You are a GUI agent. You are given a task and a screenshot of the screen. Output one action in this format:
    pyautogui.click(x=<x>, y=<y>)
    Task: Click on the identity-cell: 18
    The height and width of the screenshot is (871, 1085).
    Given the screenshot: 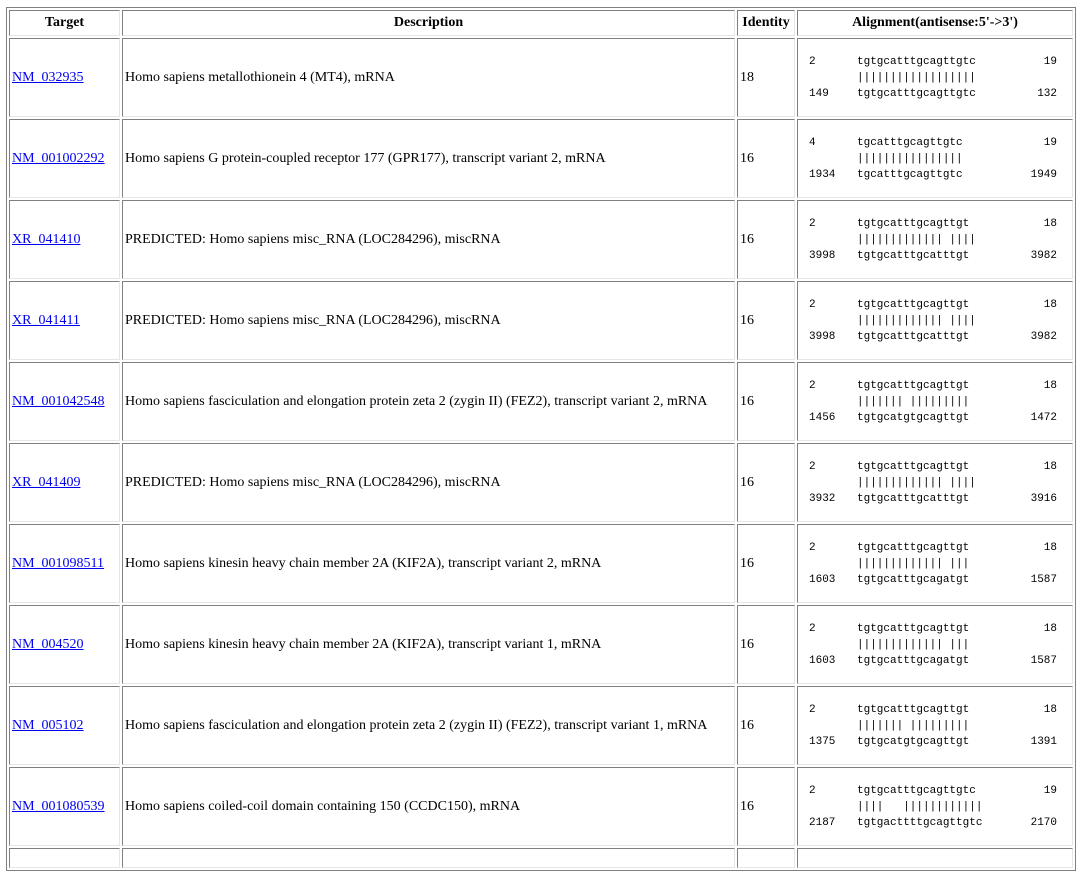 What is the action you would take?
    pyautogui.click(x=766, y=77)
    